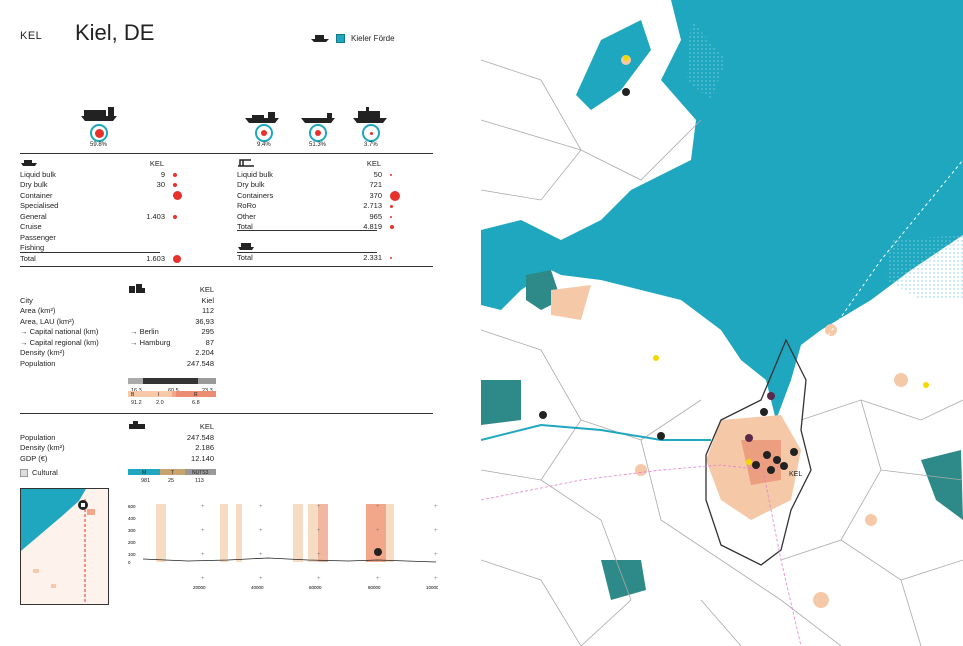 This screenshot has height=646, width=963. Describe the element at coordinates (375, 216) in the screenshot. I see `row-value: 965` at that location.